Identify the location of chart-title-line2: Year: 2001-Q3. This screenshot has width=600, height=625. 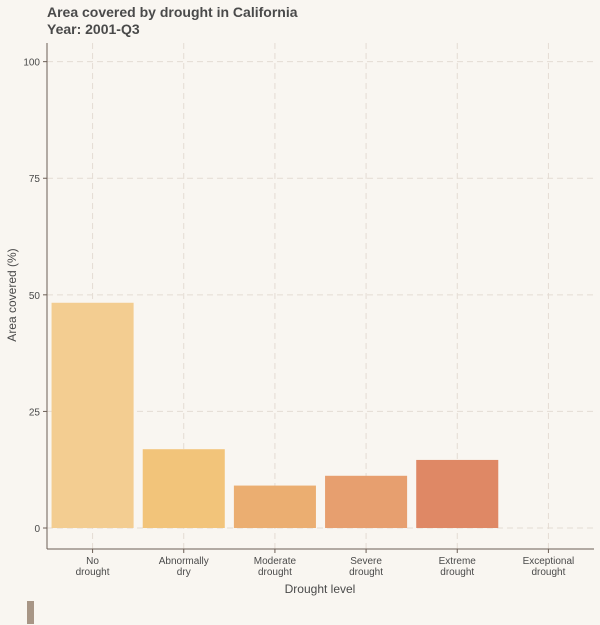
(93, 29).